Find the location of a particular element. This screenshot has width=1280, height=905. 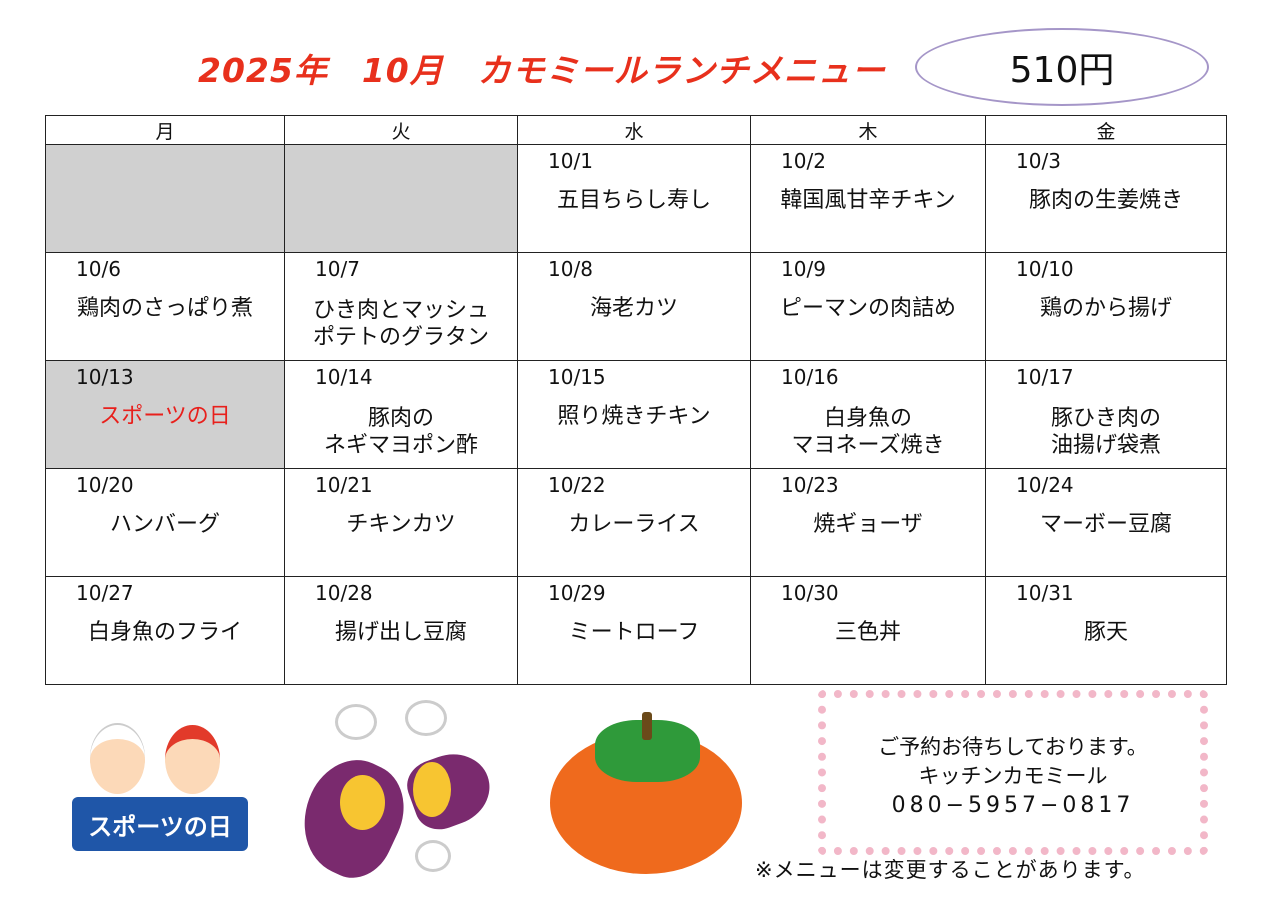

day-cell: 10/31 豚天 is located at coordinates (1106, 630).